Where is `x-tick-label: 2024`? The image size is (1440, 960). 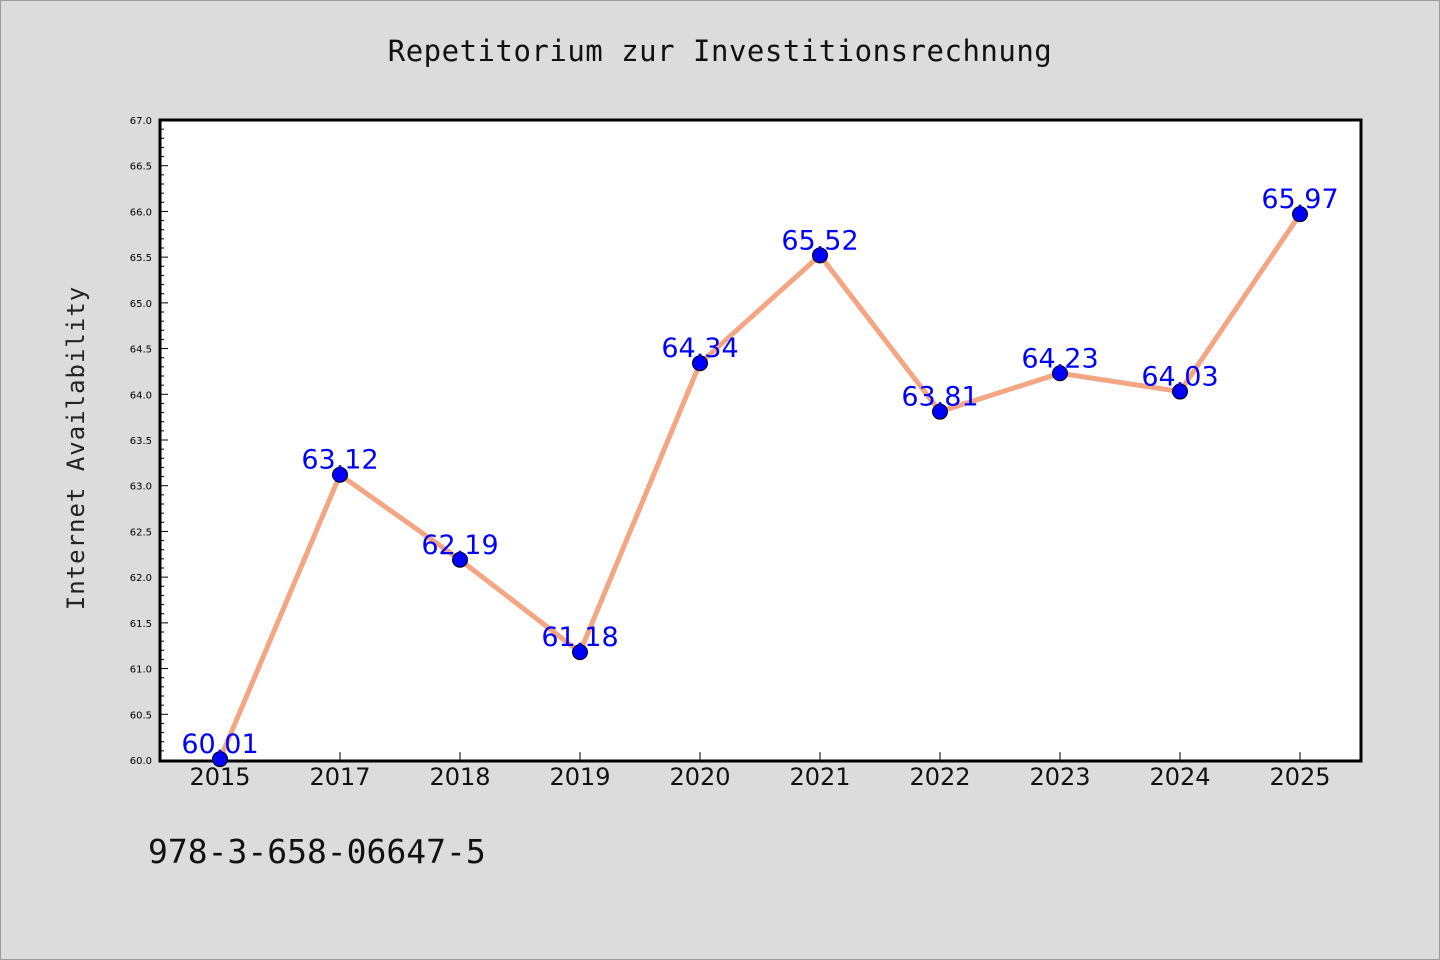 x-tick-label: 2024 is located at coordinates (1179, 777).